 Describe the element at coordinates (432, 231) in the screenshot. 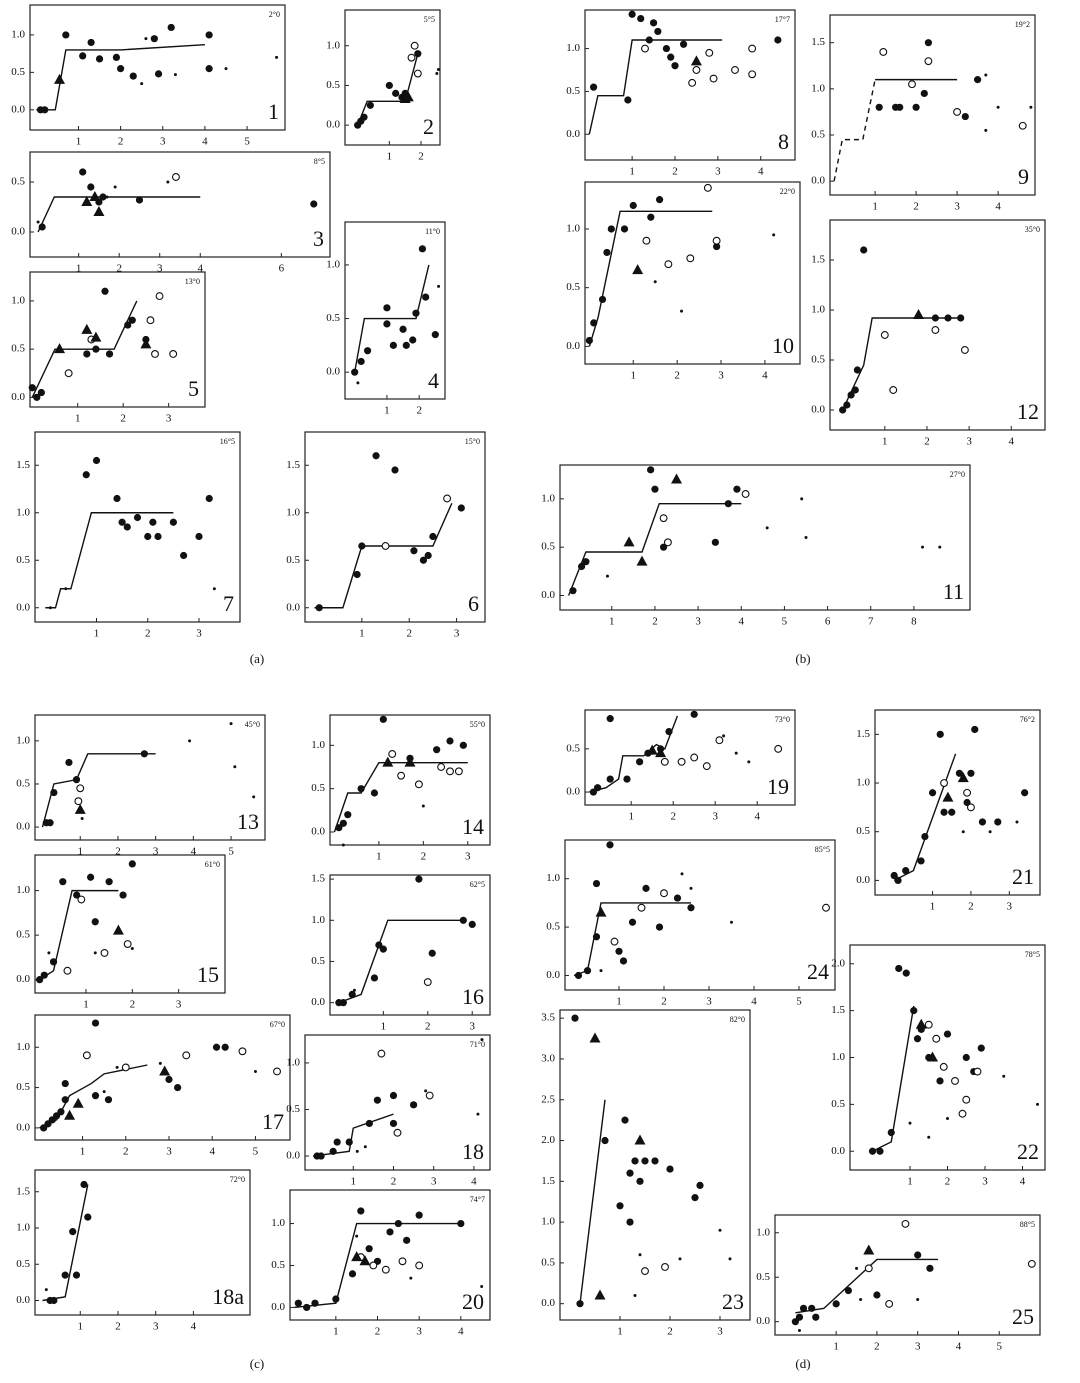

I see `panel-note: 11°0` at that location.